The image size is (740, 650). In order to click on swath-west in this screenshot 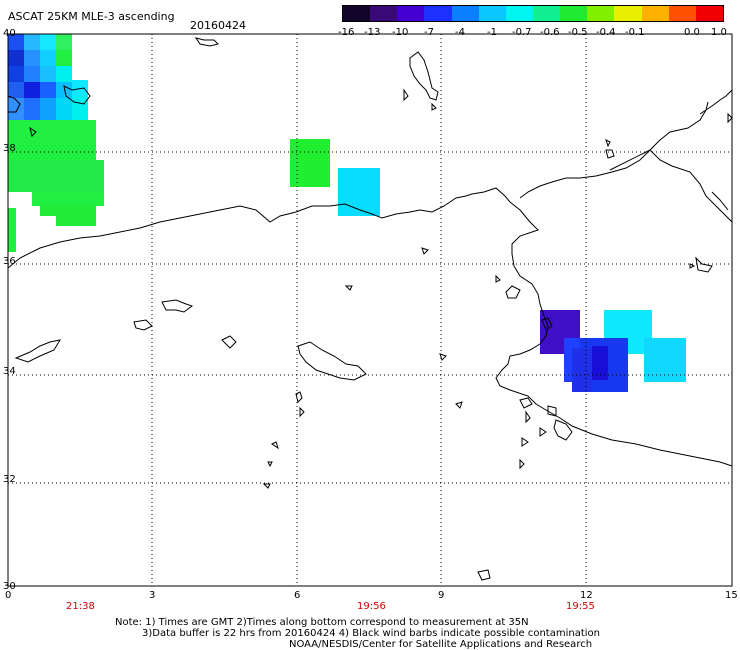, I will do `click(56, 143)`.